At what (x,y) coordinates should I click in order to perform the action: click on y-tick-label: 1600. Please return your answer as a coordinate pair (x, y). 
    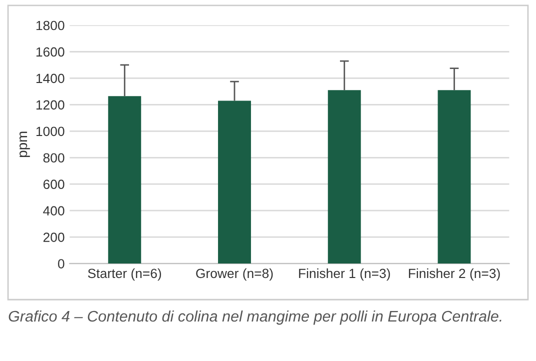
    Looking at the image, I should click on (50, 52).